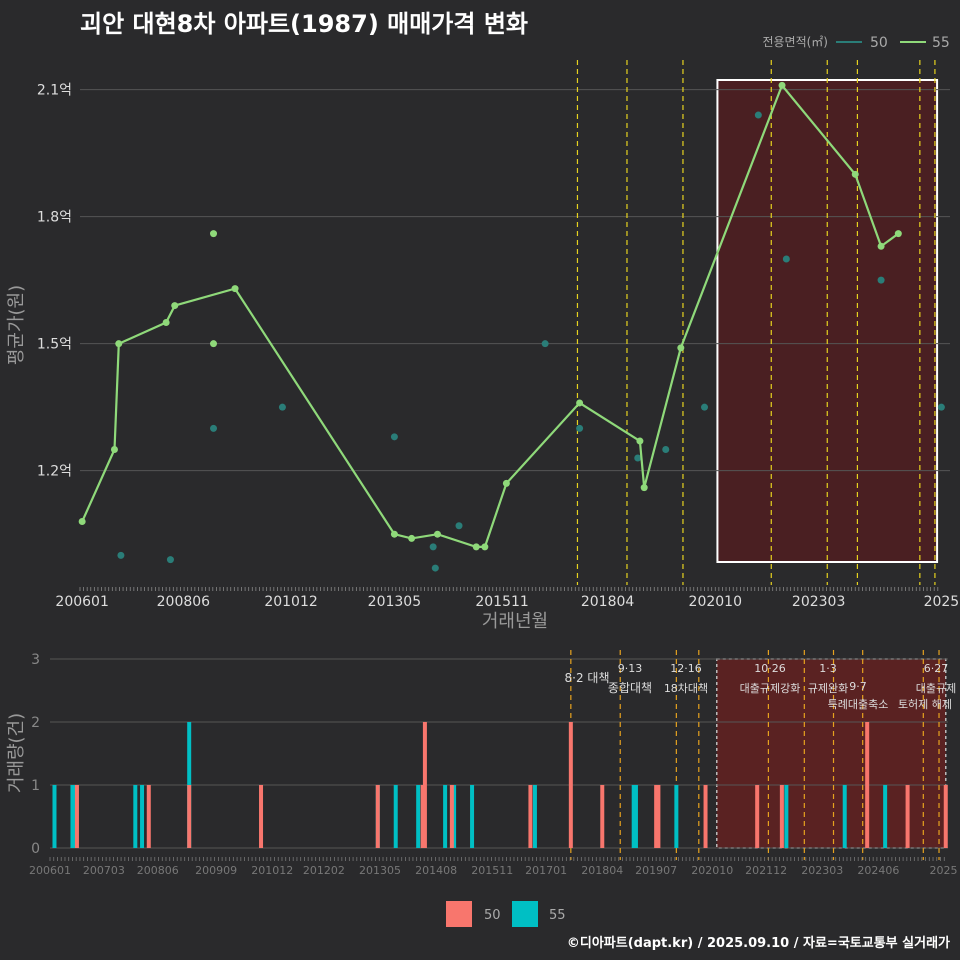  Describe the element at coordinates (35, 786) in the screenshot. I see `vol-y-tick-label: 1` at that location.